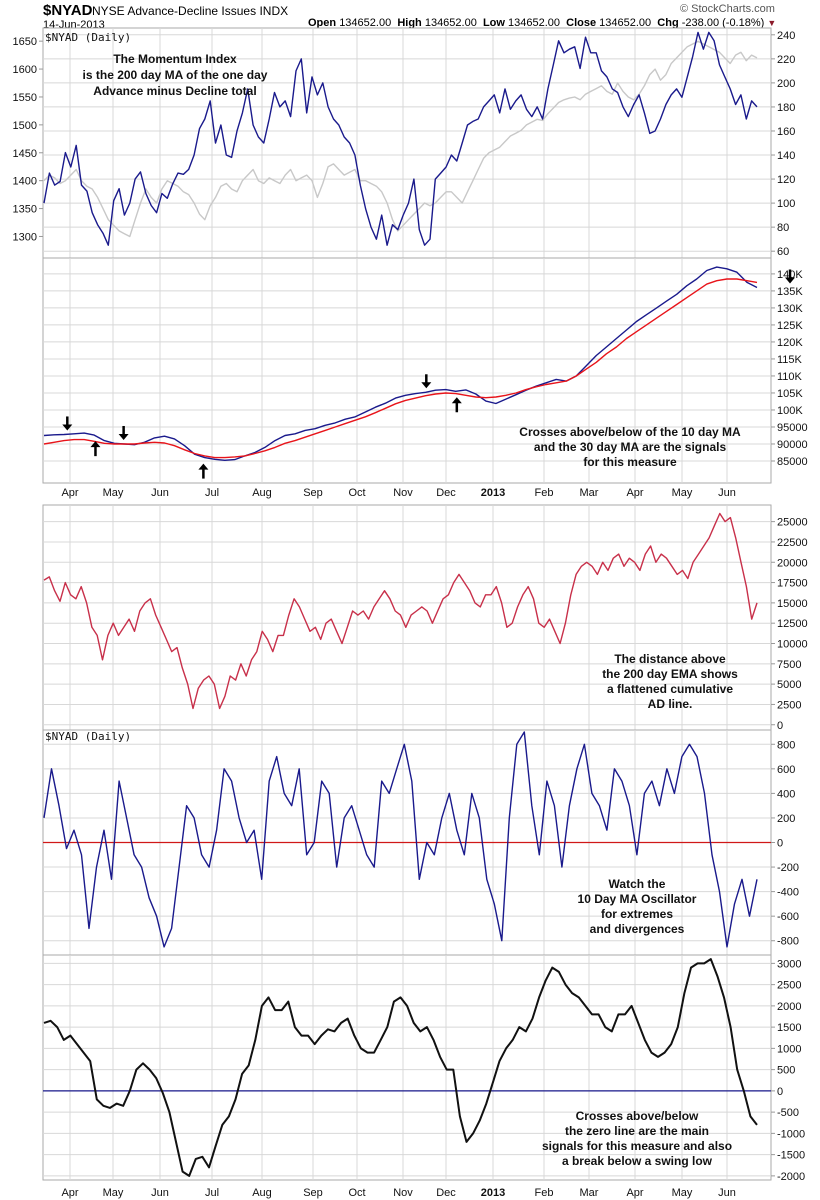 The width and height of the screenshot is (820, 1200). What do you see at coordinates (788, 868) in the screenshot?
I see `y-tick-label-right: -200` at bounding box center [788, 868].